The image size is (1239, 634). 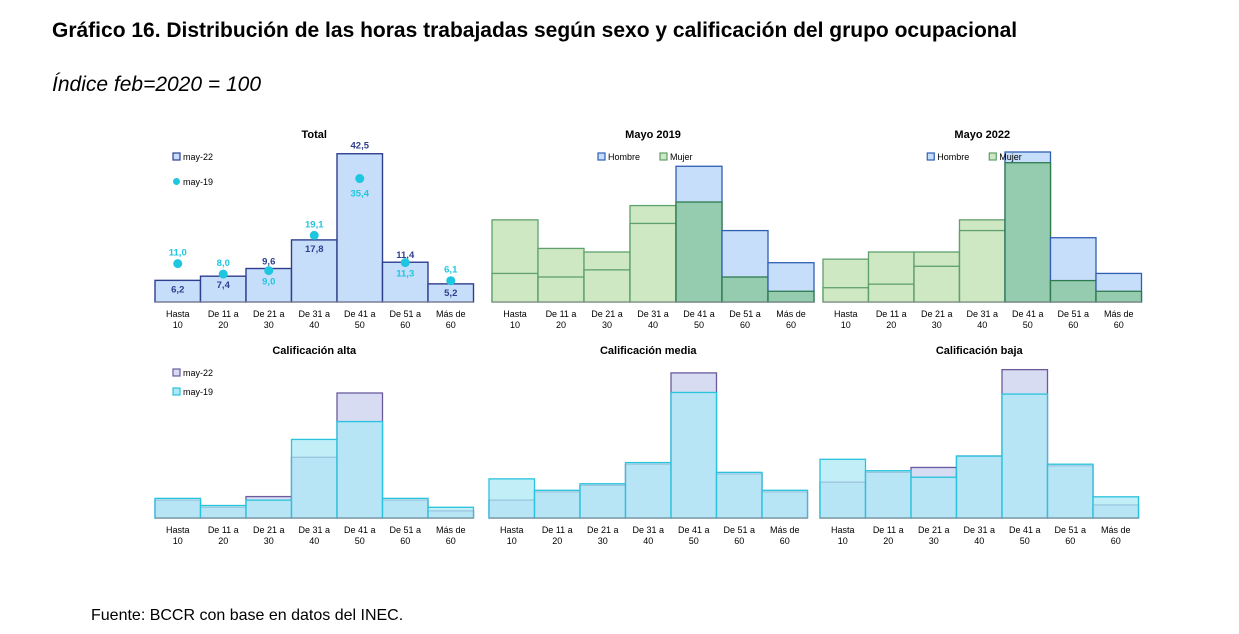 What do you see at coordinates (314, 135) in the screenshot?
I see `panel-title: Total` at bounding box center [314, 135].